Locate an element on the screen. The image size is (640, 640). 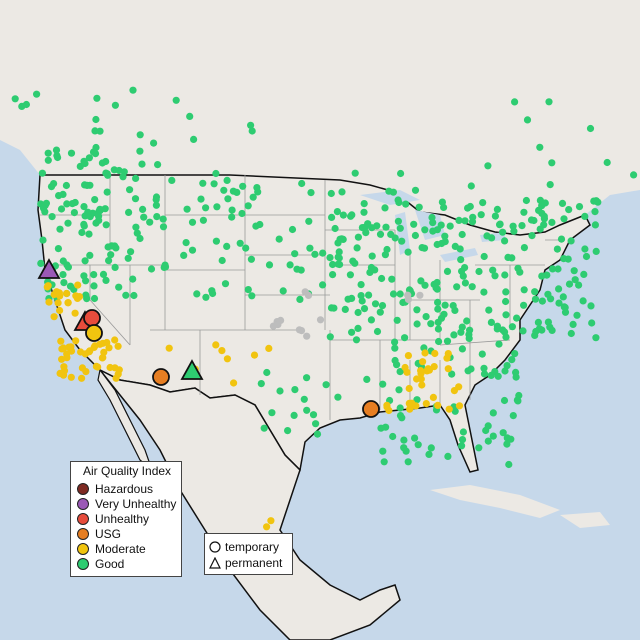
legend-item-moderate: Moderate is located at coordinates (111, 549).